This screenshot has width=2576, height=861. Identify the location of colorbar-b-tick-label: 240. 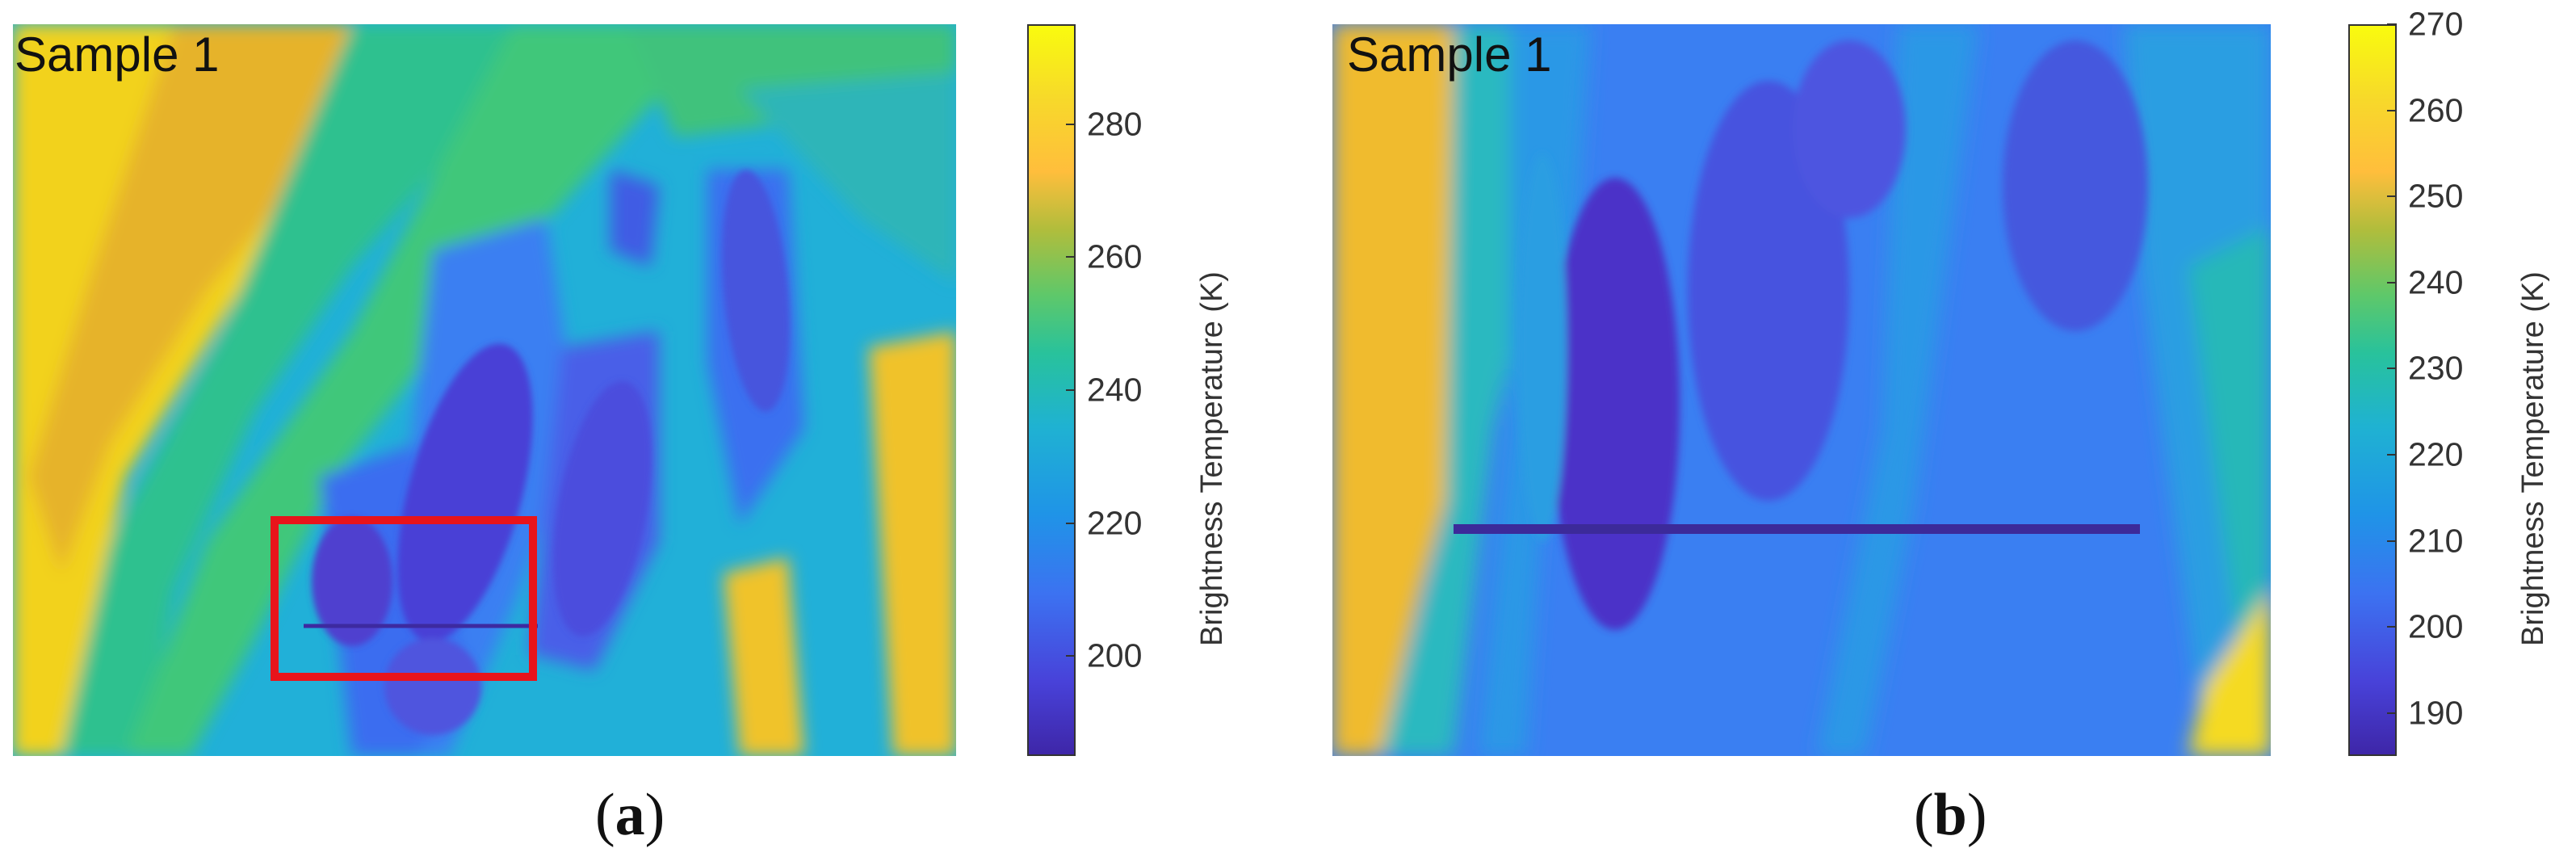
(2436, 282).